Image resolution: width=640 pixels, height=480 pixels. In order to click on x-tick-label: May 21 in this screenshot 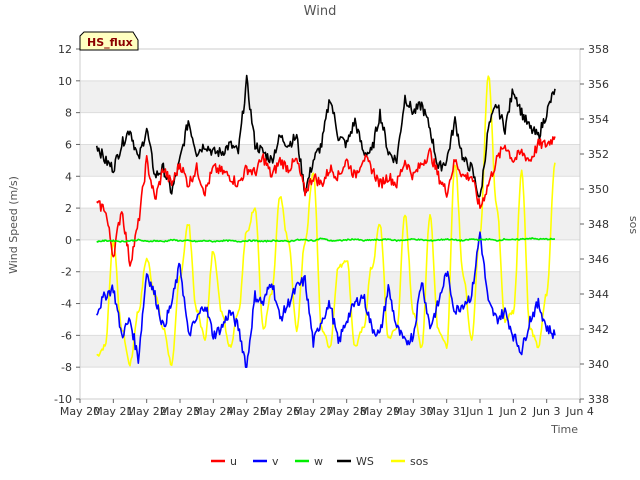, I will do `click(113, 411)`.